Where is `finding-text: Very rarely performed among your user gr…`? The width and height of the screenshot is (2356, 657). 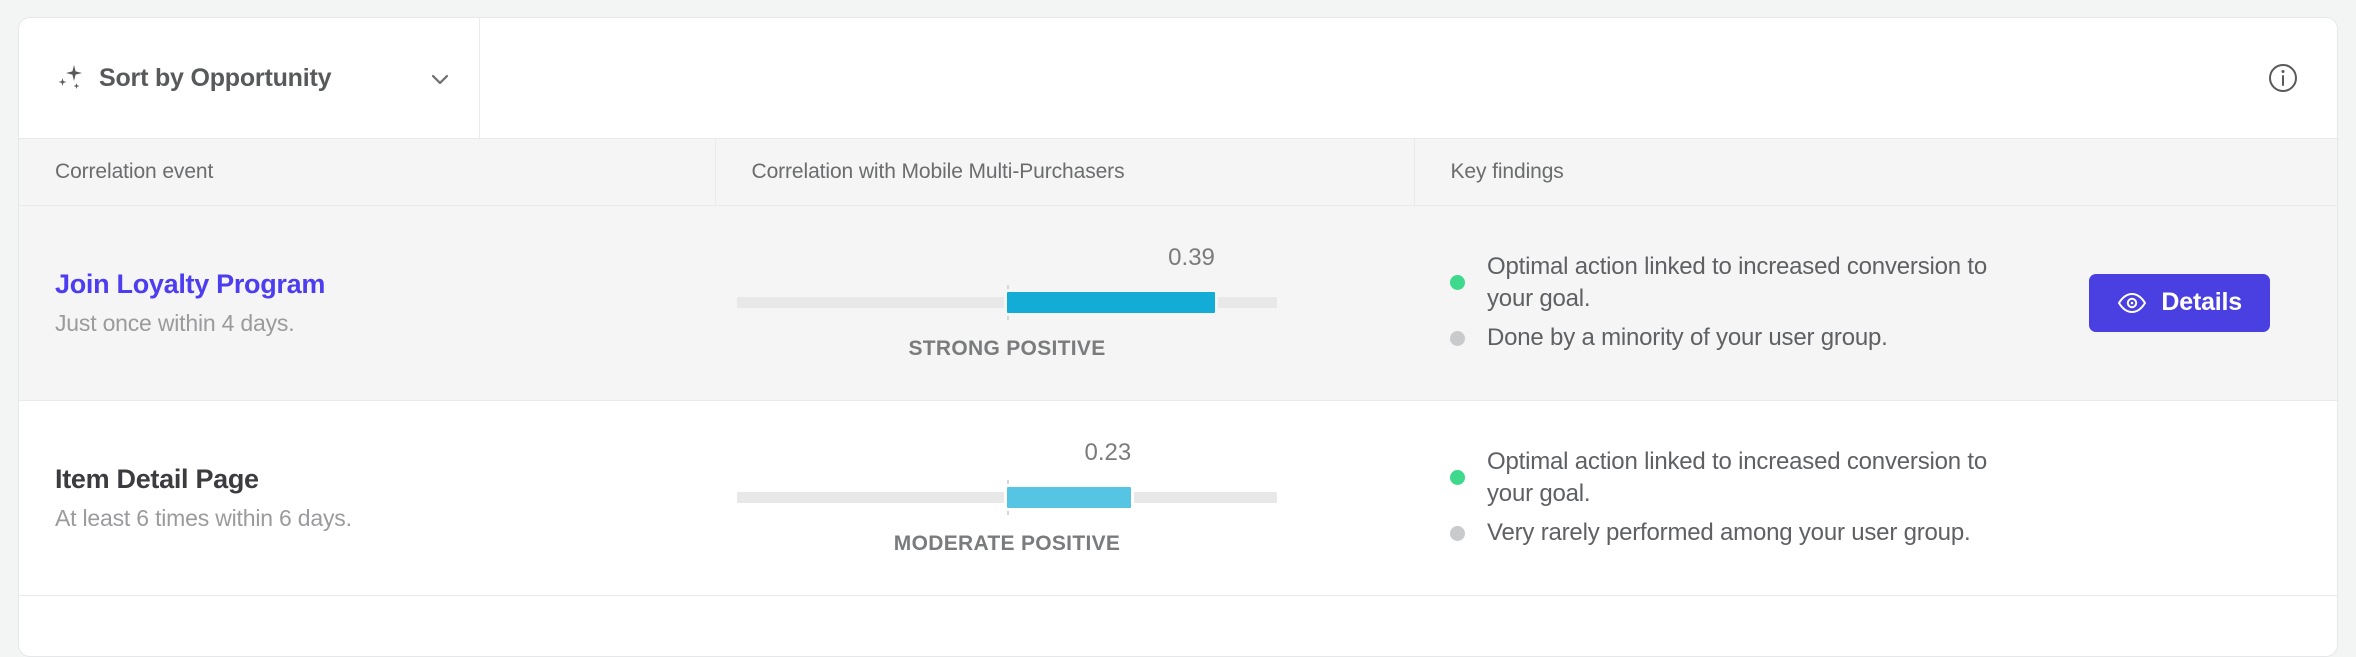
finding-text: Very rarely performed among your user gr… is located at coordinates (1729, 533).